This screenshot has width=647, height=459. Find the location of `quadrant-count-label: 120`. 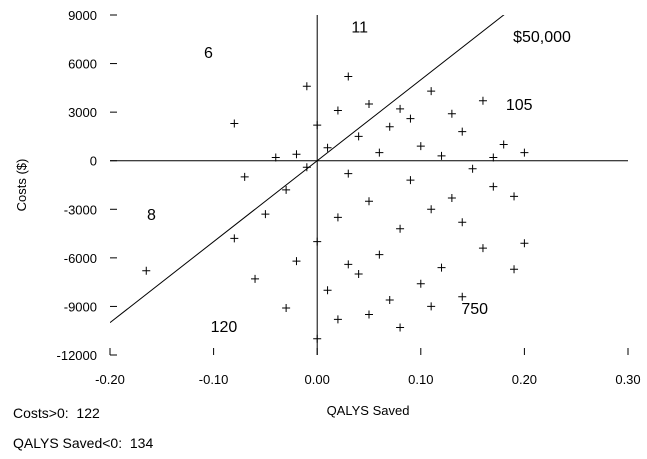

quadrant-count-label: 120 is located at coordinates (224, 327).